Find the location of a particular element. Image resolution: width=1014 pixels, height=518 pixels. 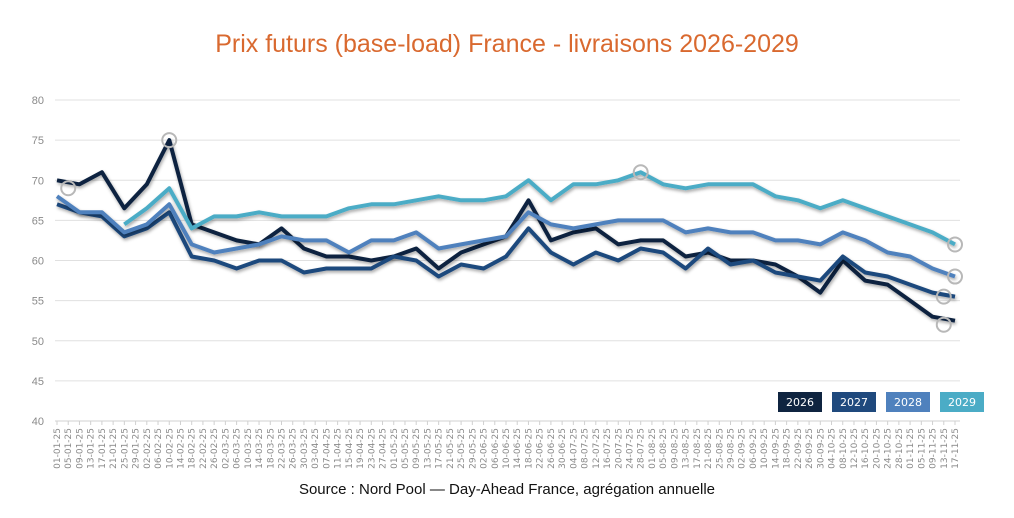

x-tick-label: 05-01-25 is located at coordinates (69, 448).